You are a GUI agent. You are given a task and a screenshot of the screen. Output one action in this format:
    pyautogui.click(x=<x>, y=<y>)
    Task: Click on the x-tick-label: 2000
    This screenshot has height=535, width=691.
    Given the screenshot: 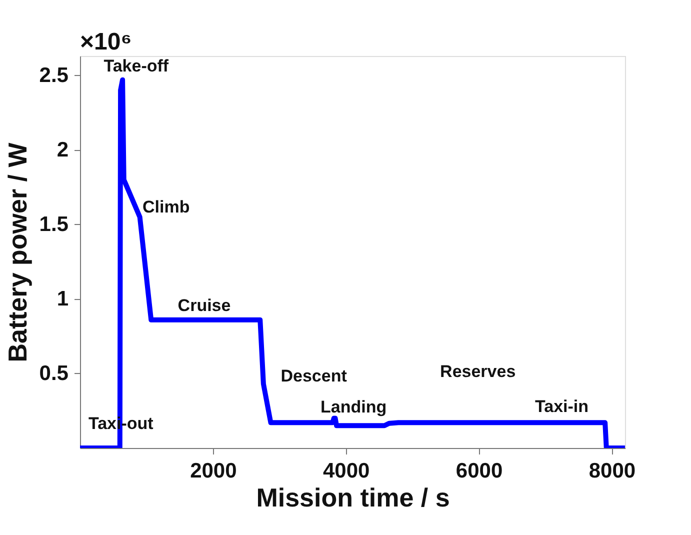 What is the action you would take?
    pyautogui.click(x=213, y=471)
    